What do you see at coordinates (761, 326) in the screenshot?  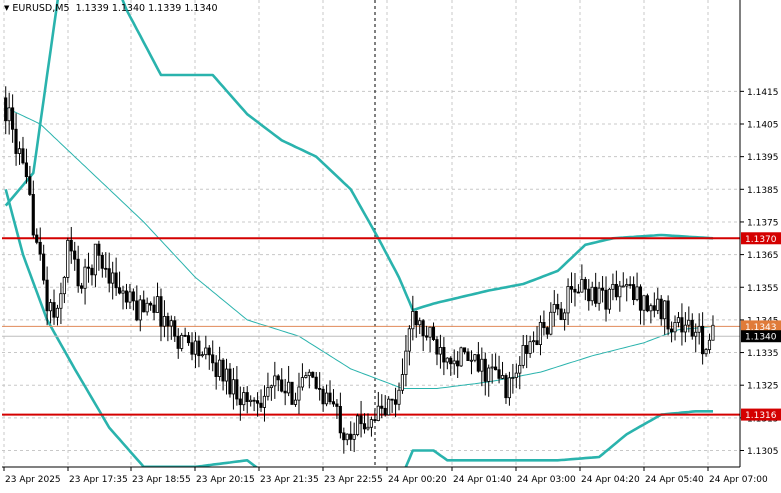 I see `bid-price-label-bg` at bounding box center [761, 326].